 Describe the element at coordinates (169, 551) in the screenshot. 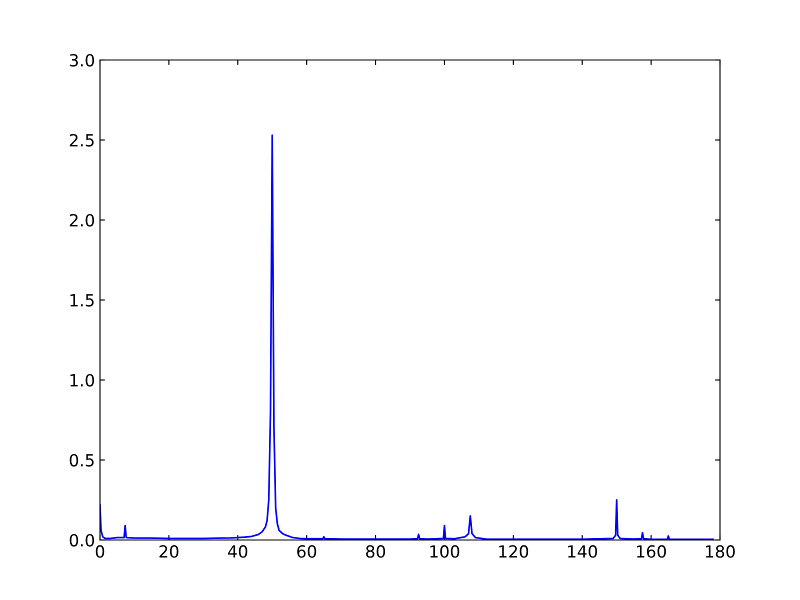

I see `x-tick-label: 20` at that location.